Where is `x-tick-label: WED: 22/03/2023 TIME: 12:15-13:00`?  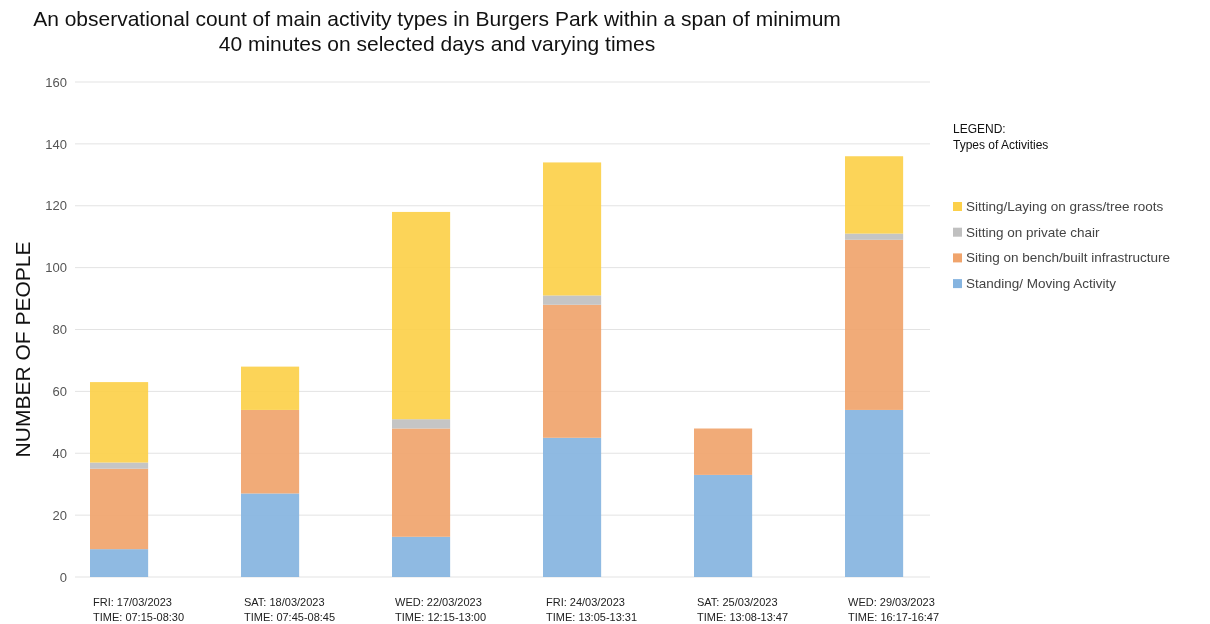
x-tick-label: WED: 22/03/2023 TIME: 12:15-13:00 is located at coordinates (441, 609).